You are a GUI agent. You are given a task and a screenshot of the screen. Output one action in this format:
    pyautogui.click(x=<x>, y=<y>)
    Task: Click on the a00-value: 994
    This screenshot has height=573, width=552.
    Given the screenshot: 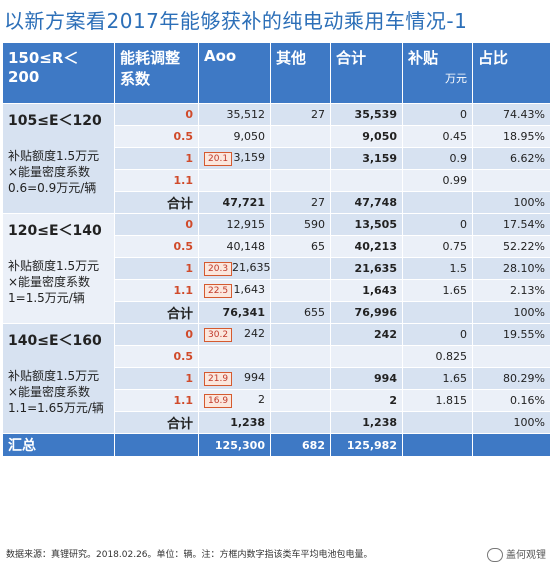 What is the action you would take?
    pyautogui.click(x=254, y=377)
    